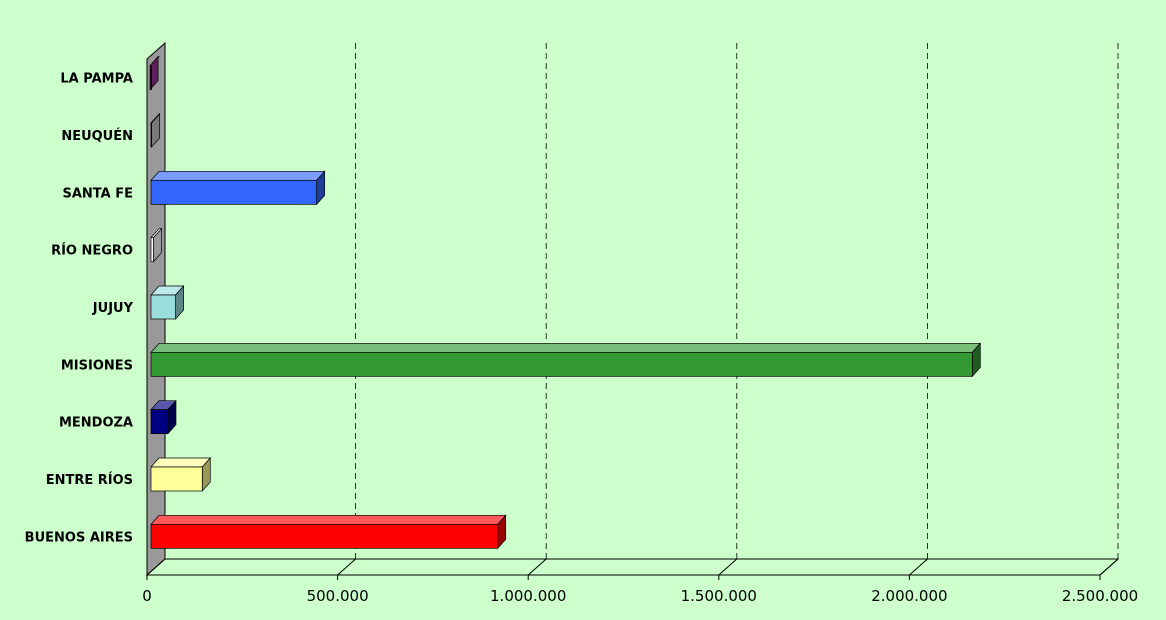 The height and width of the screenshot is (620, 1166). I want to click on category-label: BUENOS AIRES, so click(79, 537).